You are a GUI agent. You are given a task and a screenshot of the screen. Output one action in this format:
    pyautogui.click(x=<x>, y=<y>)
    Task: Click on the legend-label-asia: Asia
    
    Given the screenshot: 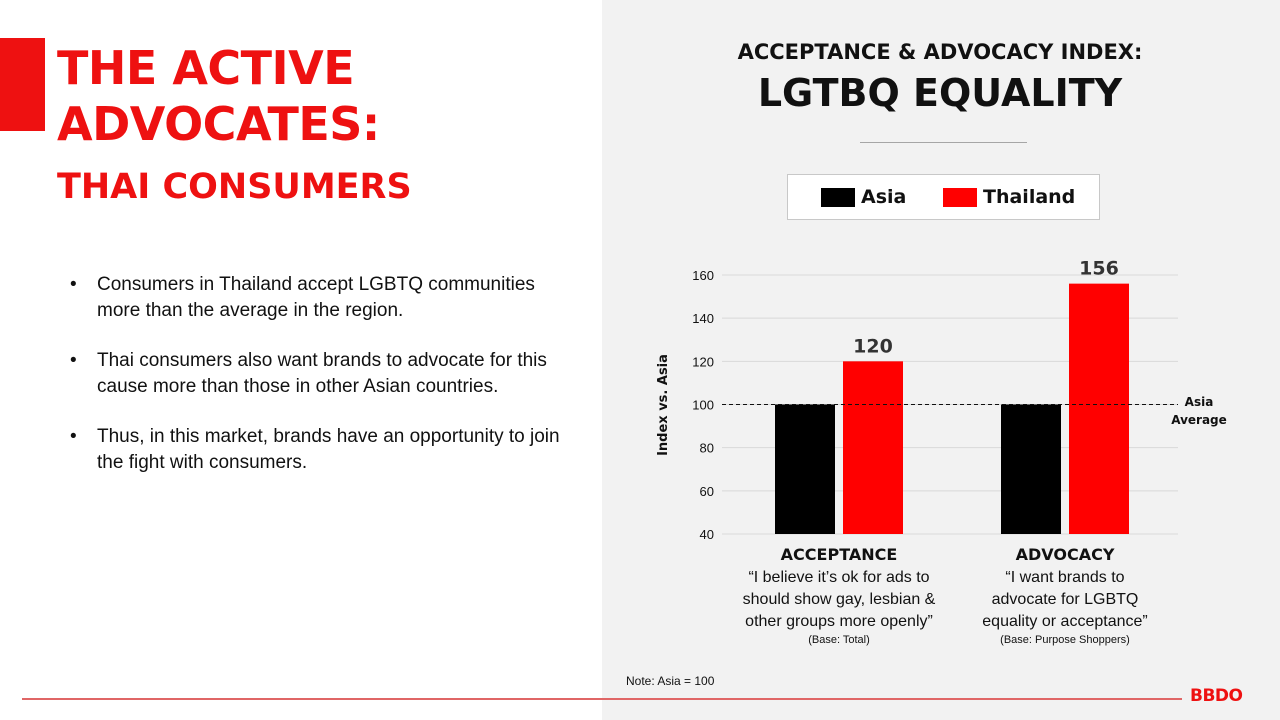 What is the action you would take?
    pyautogui.click(x=884, y=197)
    